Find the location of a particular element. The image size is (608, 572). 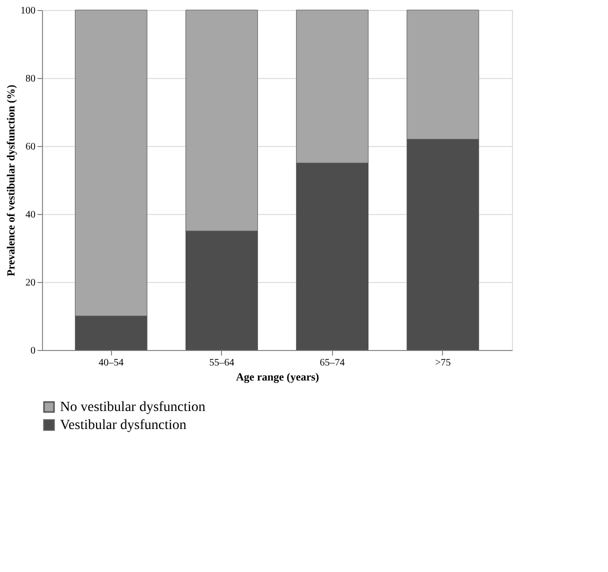

y-tick-label: 20 is located at coordinates (31, 283).